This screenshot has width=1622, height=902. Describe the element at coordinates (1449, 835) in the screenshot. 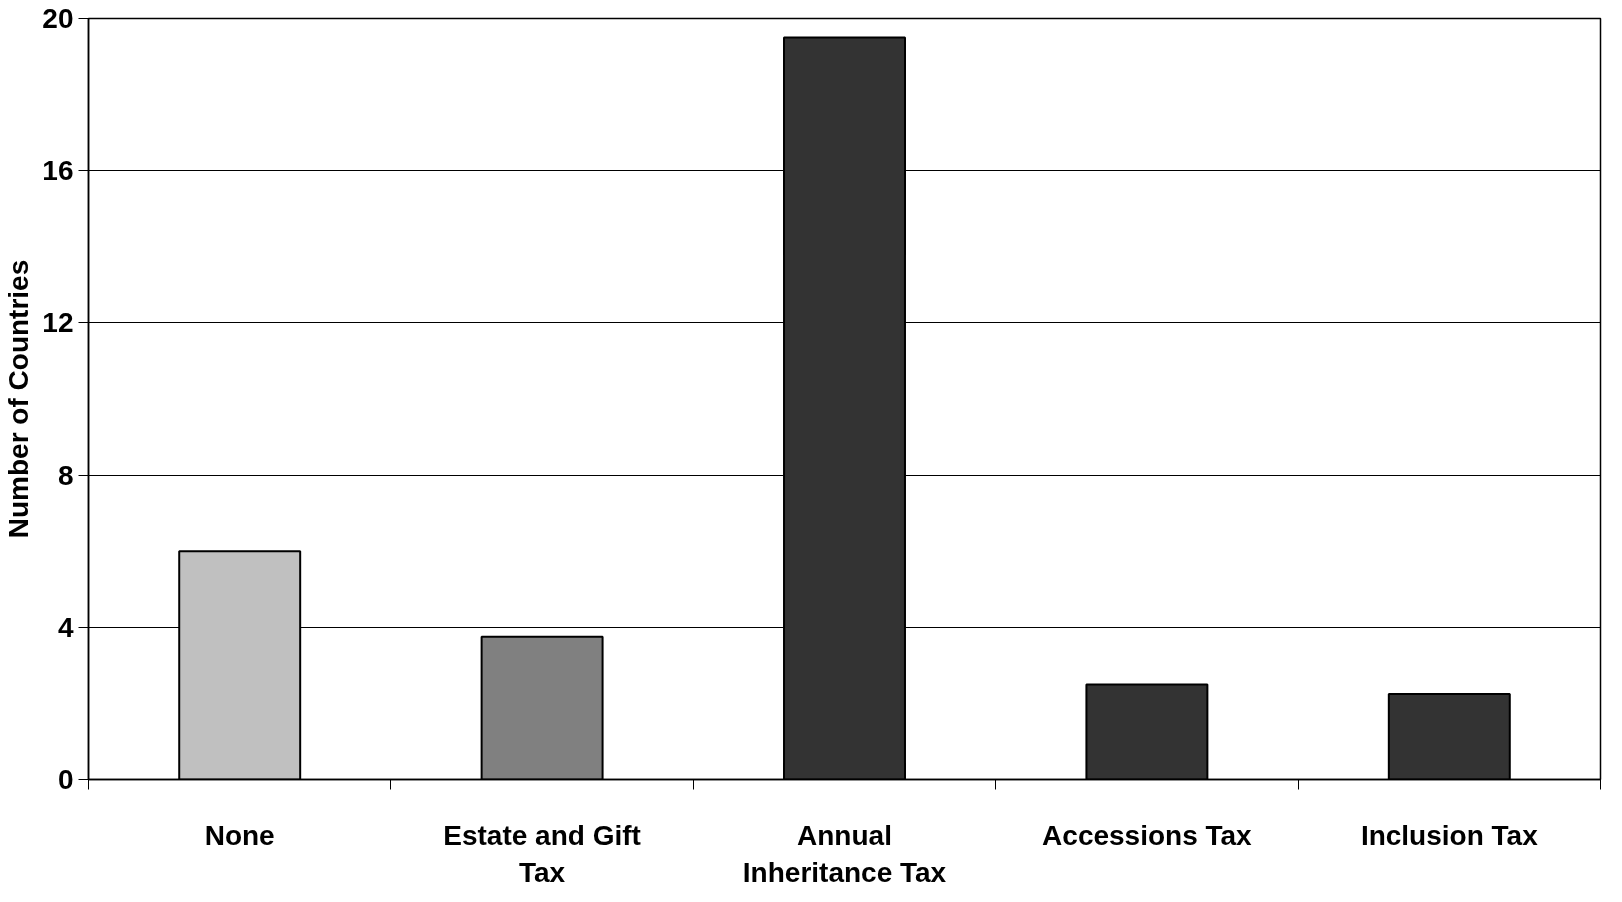

I see `x-tick-label: Inclusion Tax` at that location.